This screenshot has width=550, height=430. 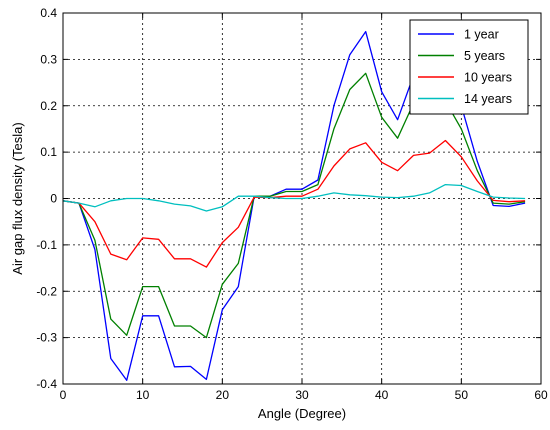 I want to click on y-tick-label: 0.4, so click(x=48, y=13).